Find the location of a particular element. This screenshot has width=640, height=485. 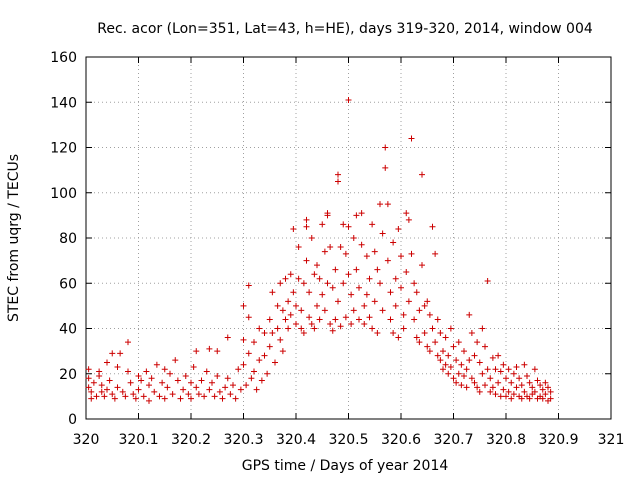

x-tick-label: 320.7 is located at coordinates (453, 440).